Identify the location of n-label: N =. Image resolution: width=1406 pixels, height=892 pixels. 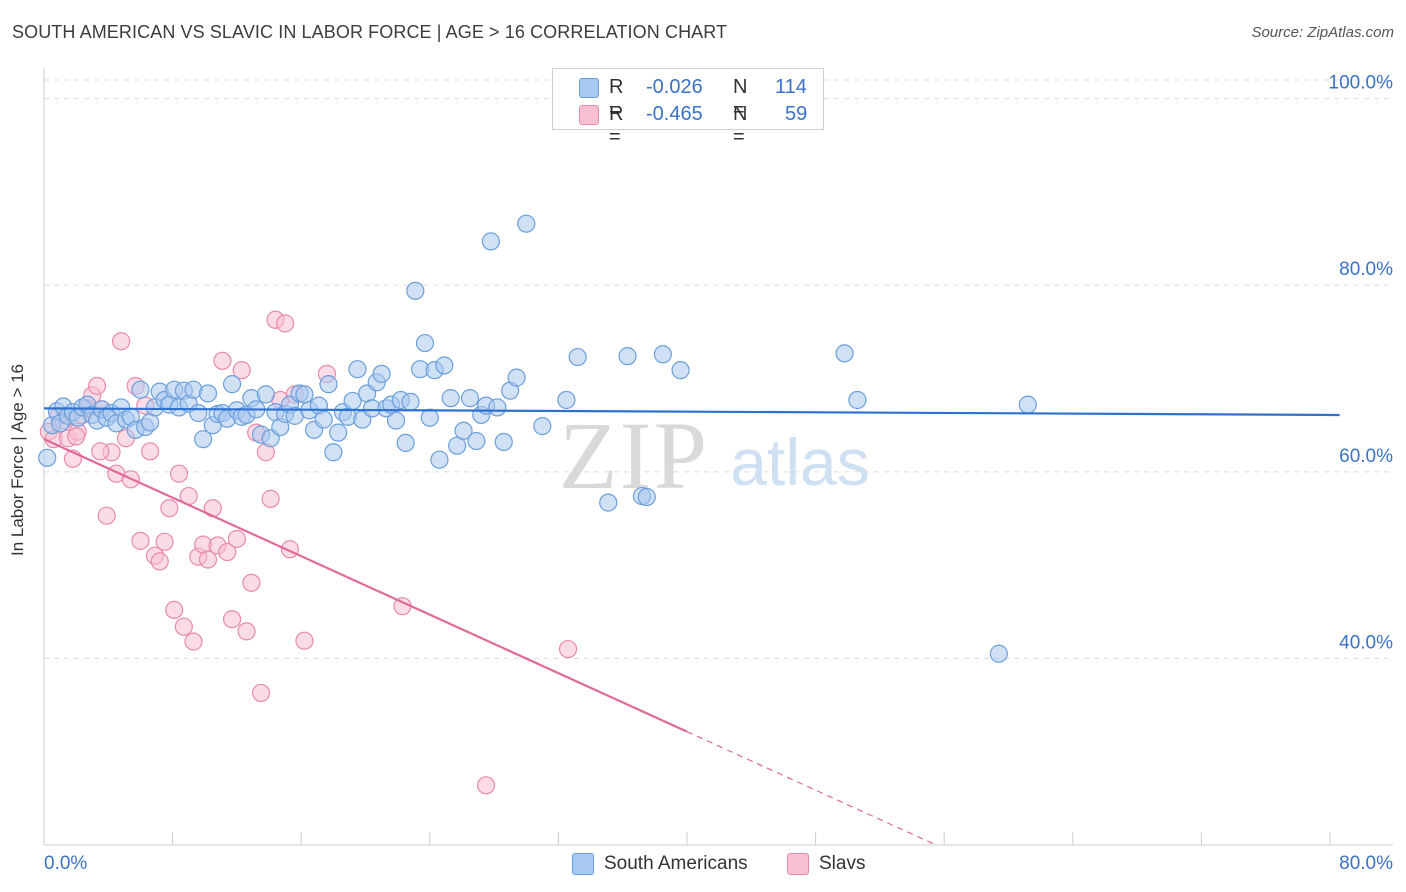
(740, 98).